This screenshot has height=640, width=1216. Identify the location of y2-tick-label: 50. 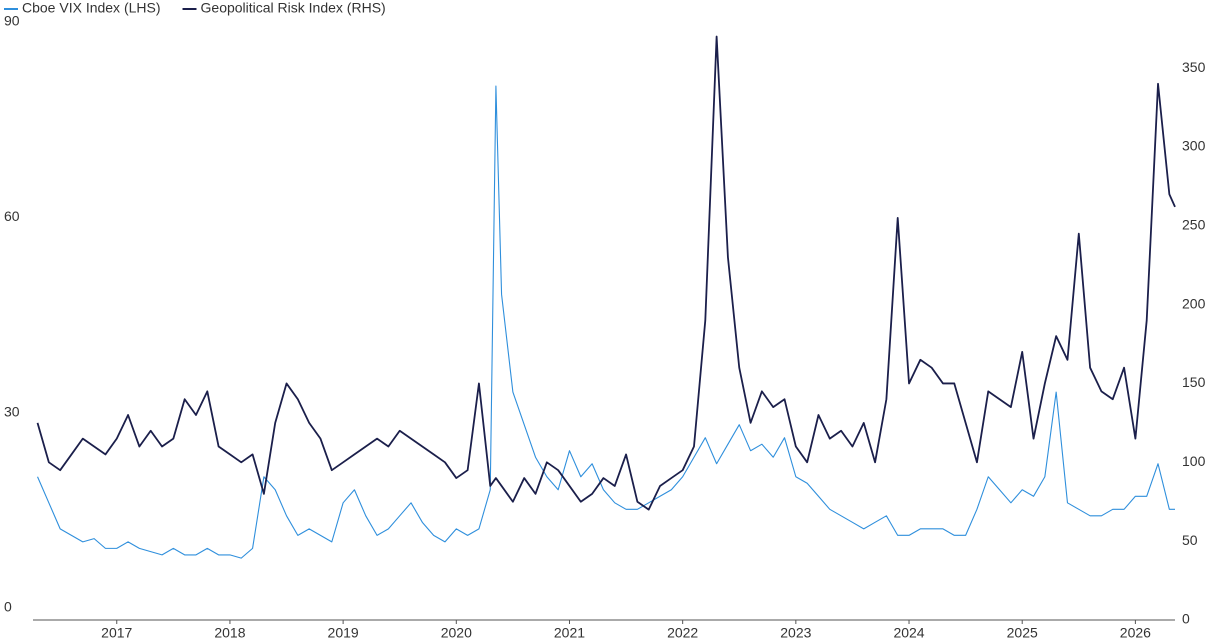
(1190, 540).